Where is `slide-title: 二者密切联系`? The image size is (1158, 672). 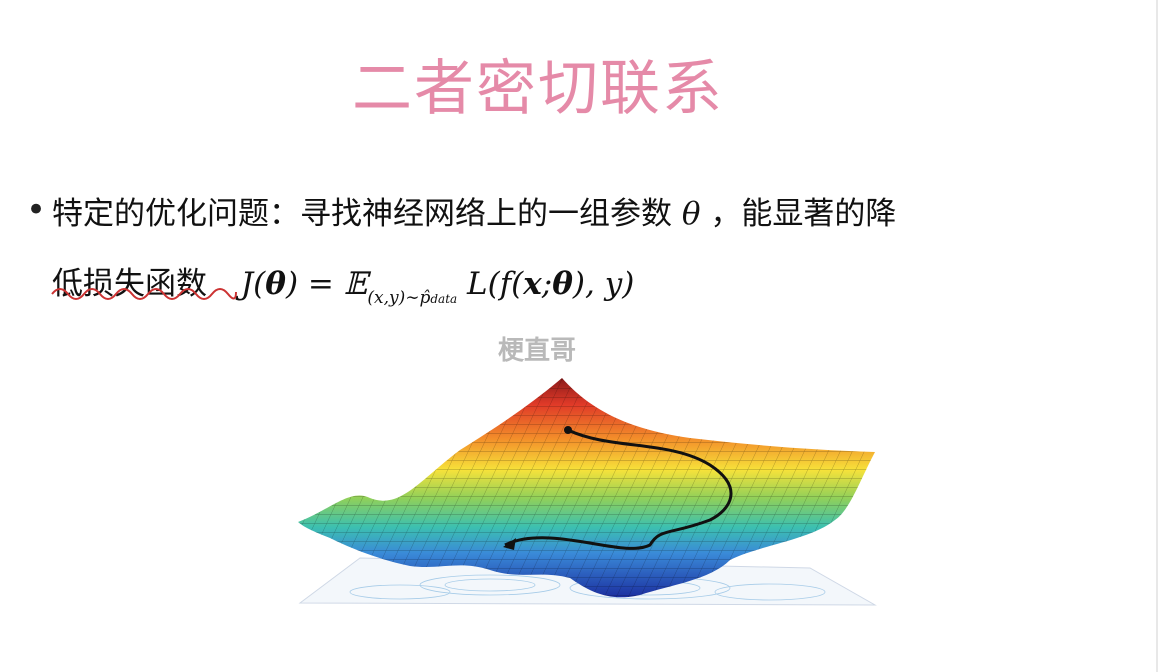
slide-title: 二者密切联系 is located at coordinates (538, 83).